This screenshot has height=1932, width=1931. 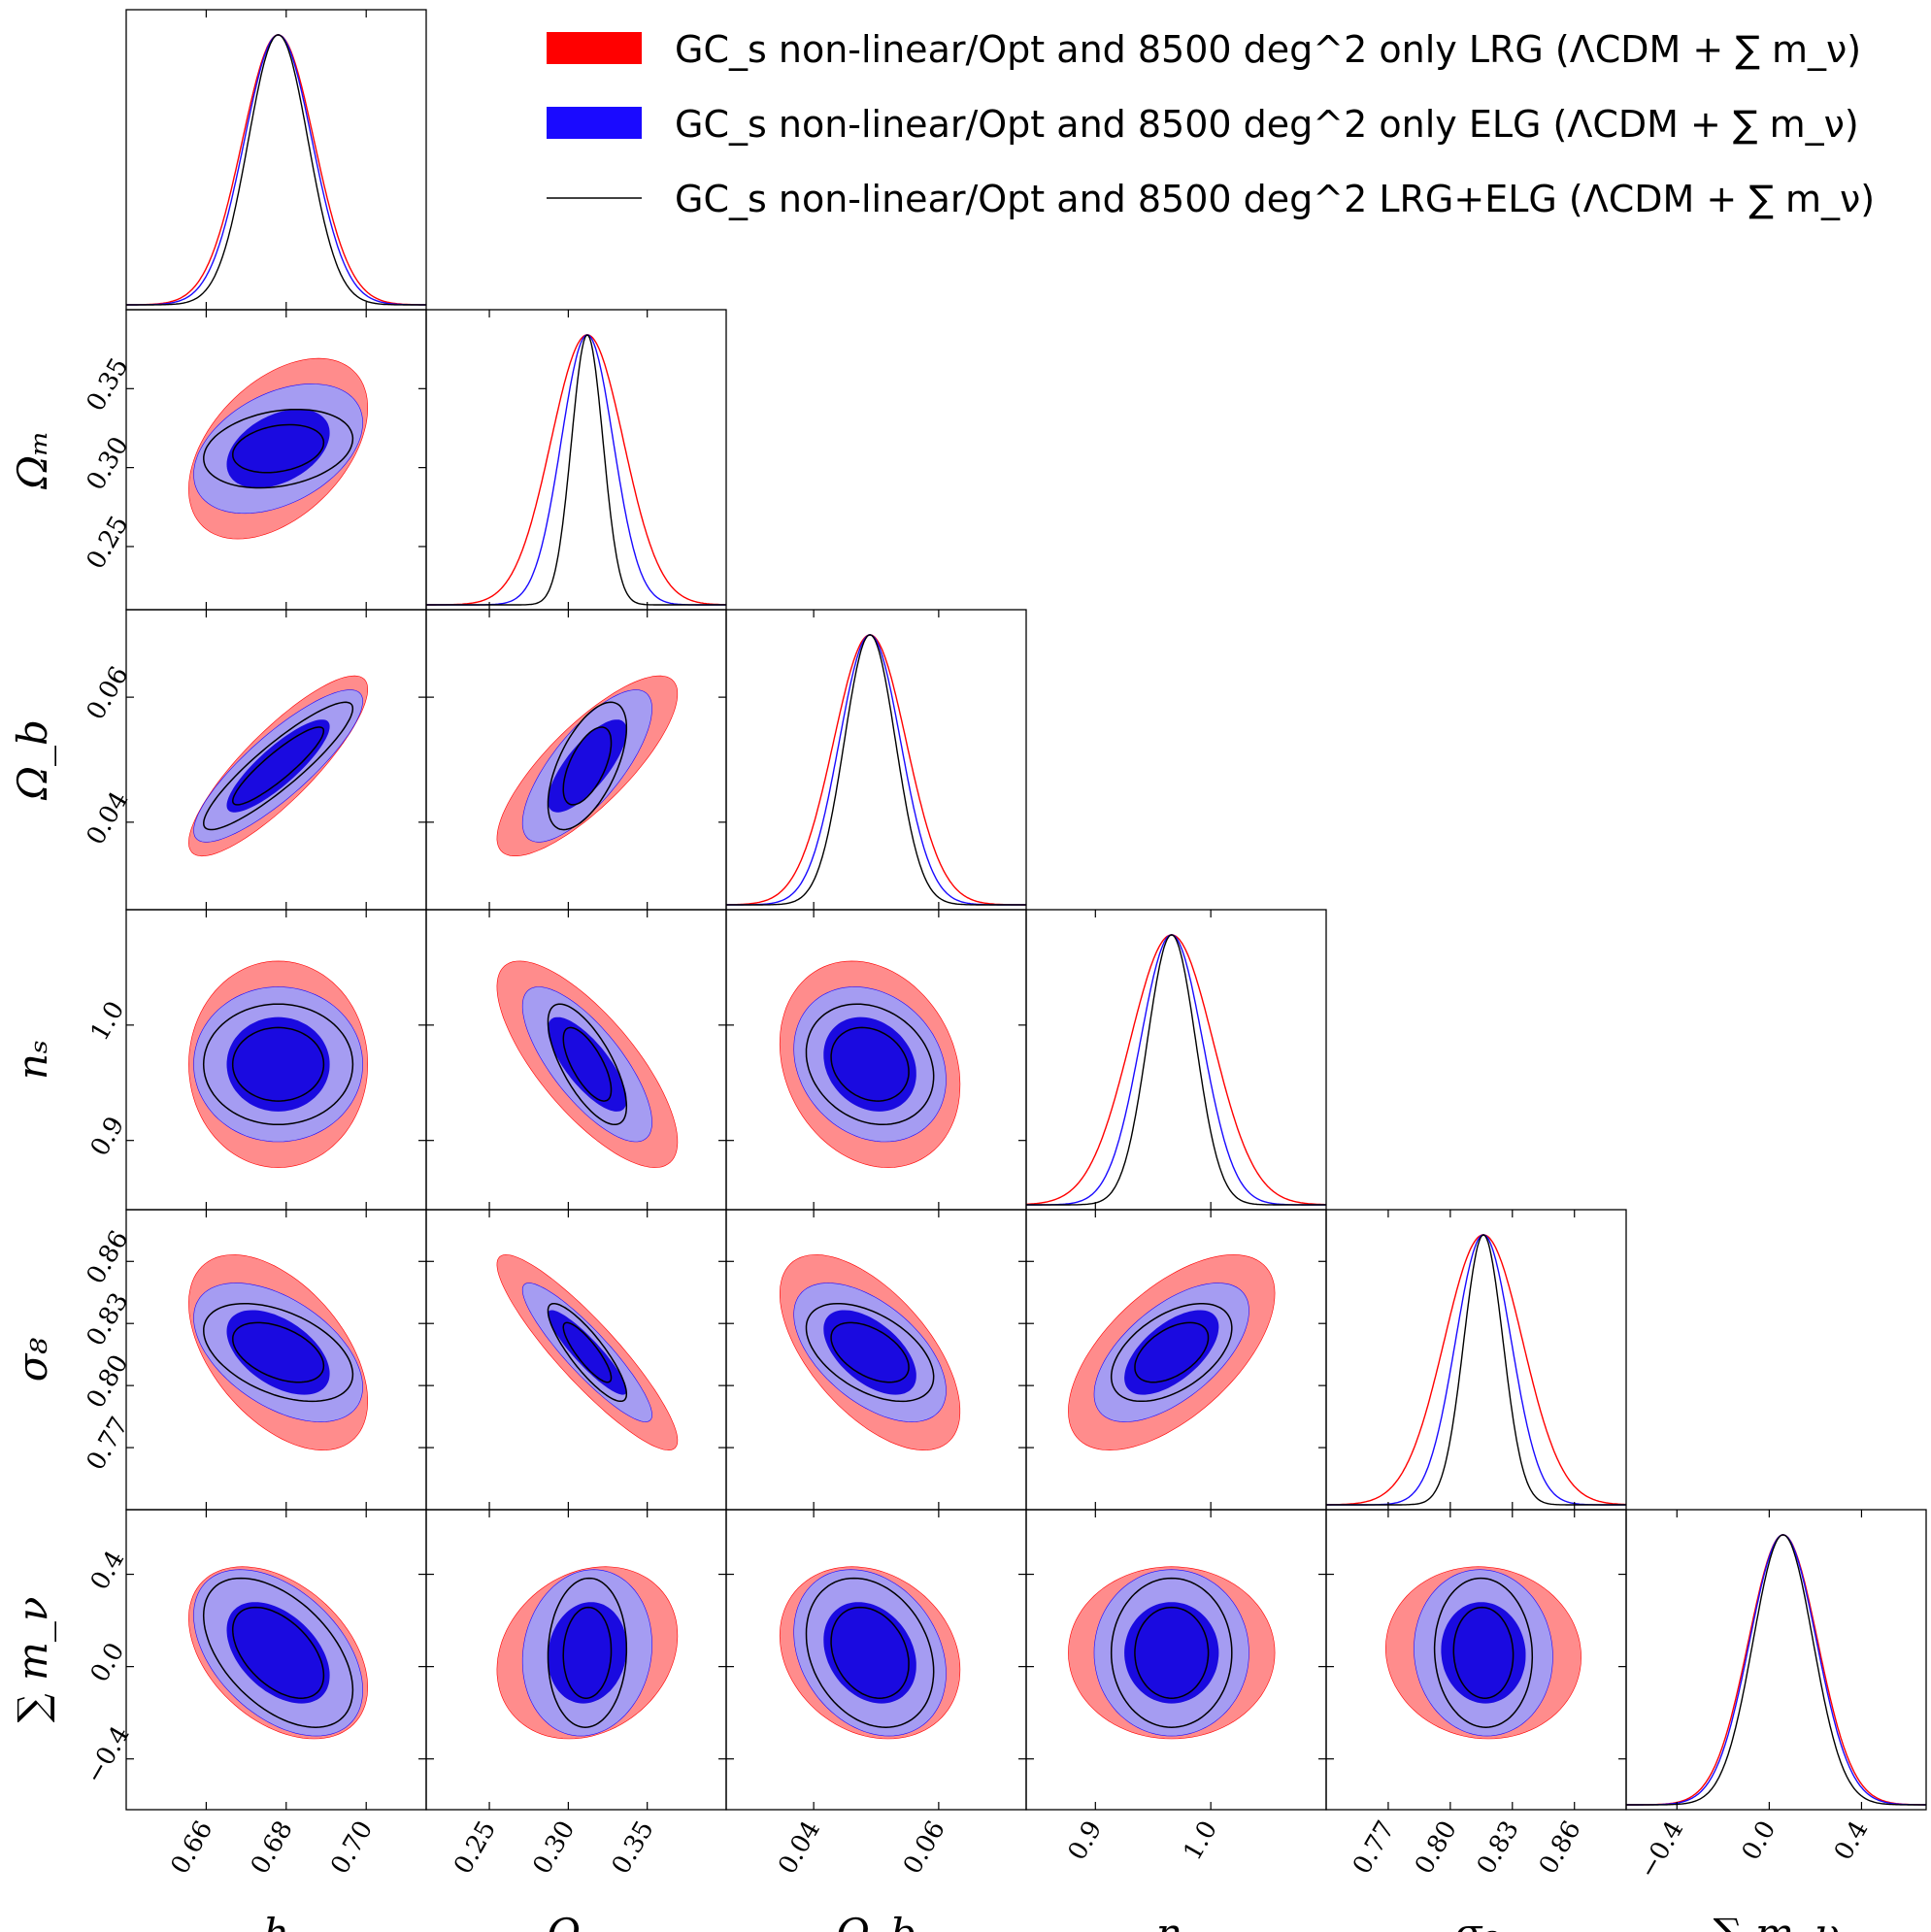 What do you see at coordinates (32, 760) in the screenshot?
I see `y-axis-label-omega-b: Ω_b` at bounding box center [32, 760].